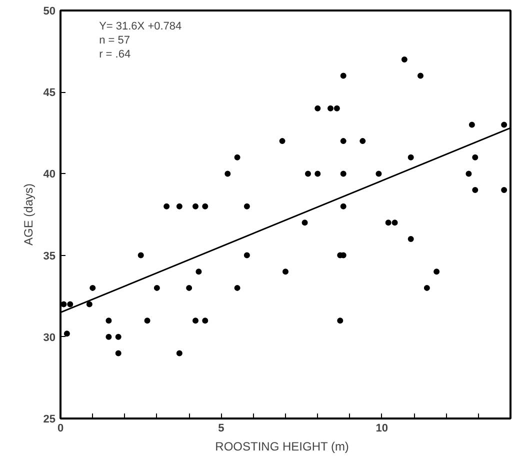 The image size is (520, 468). What do you see at coordinates (114, 40) in the screenshot?
I see `annotation: n = 57` at bounding box center [114, 40].